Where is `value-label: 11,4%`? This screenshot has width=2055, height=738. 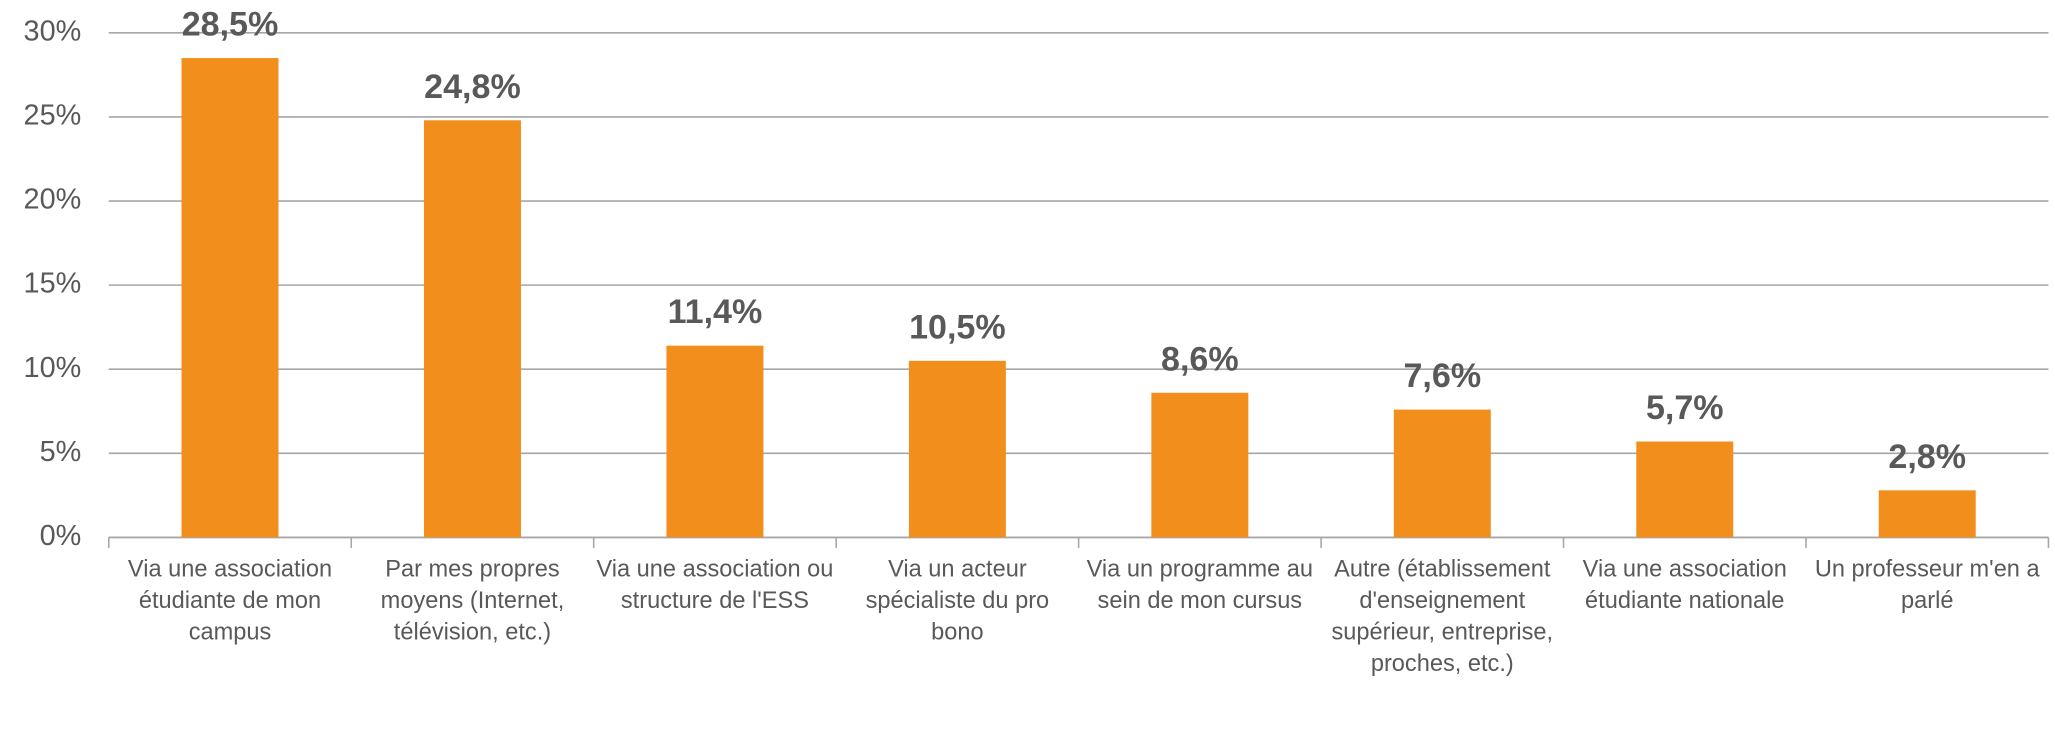 value-label: 11,4% is located at coordinates (715, 312).